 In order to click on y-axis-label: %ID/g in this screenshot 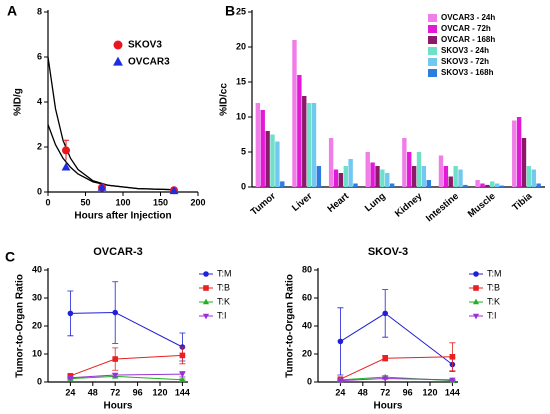, I will do `click(18, 102)`.